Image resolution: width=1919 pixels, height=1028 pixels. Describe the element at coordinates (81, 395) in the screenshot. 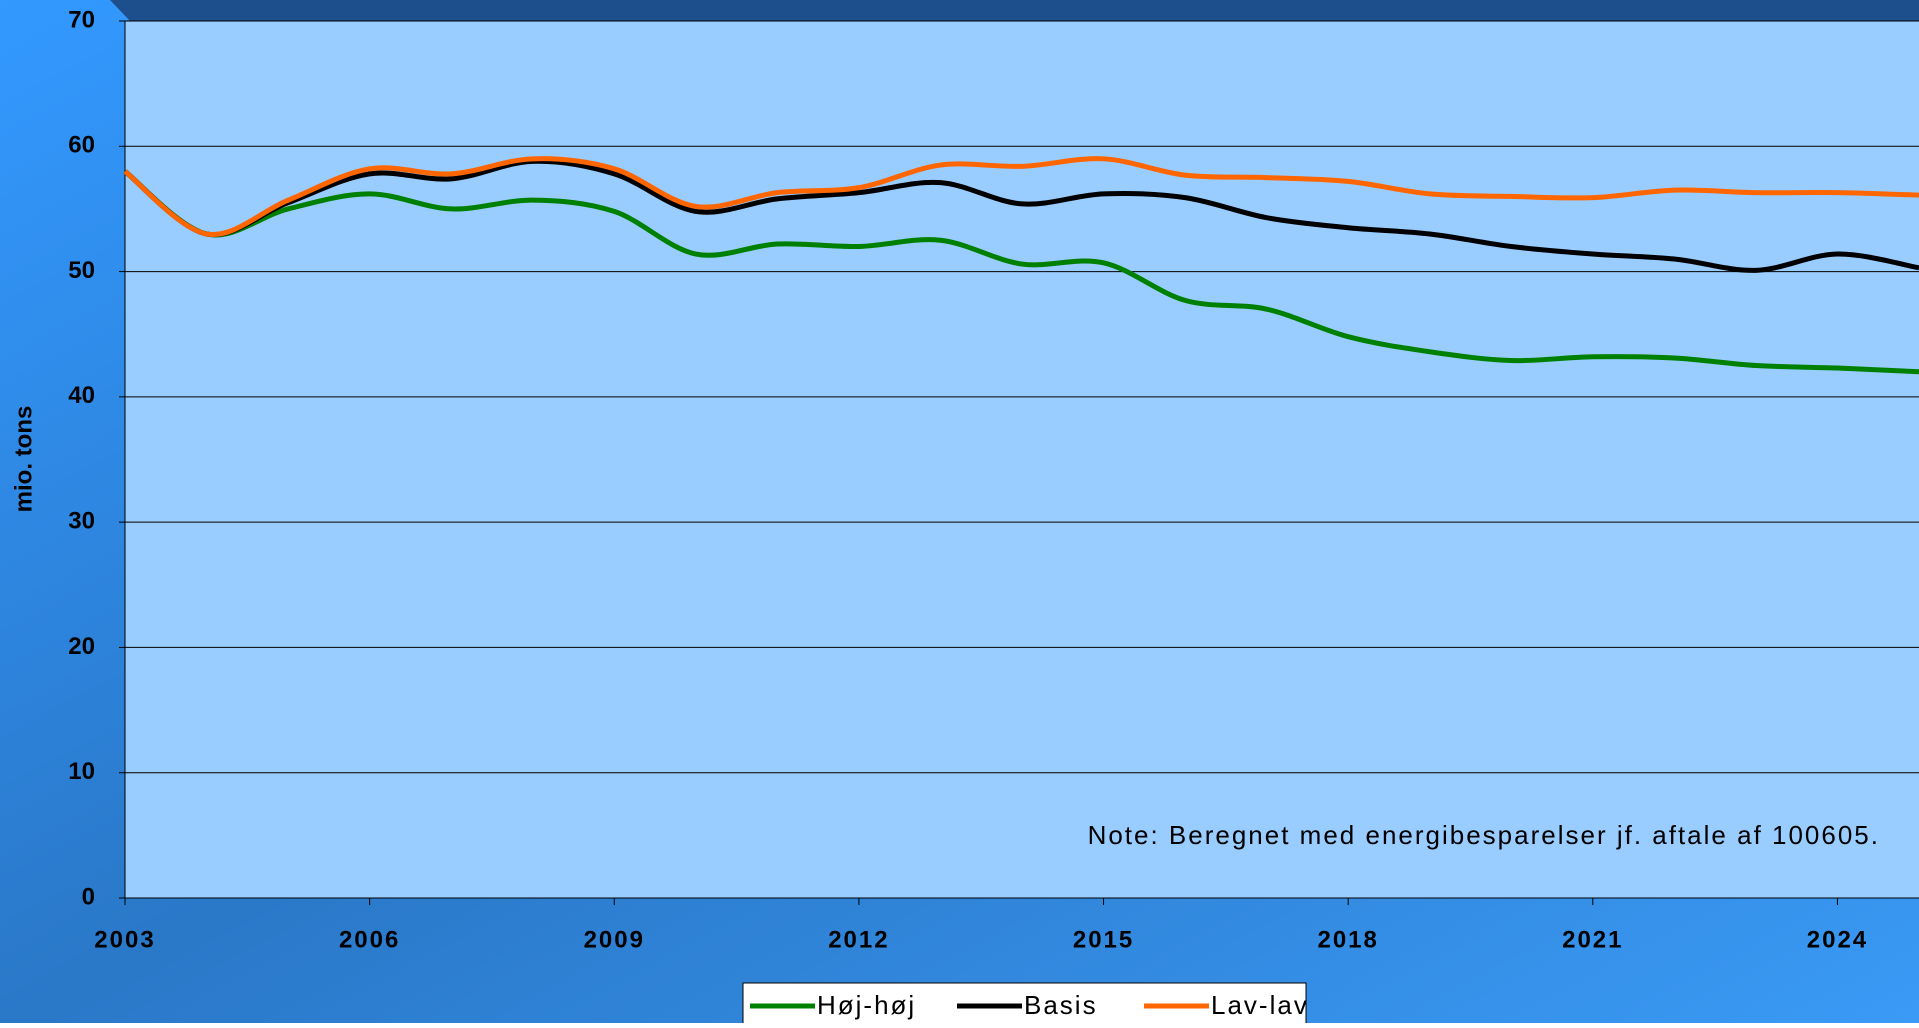

I see `y-tick-label: 40` at that location.